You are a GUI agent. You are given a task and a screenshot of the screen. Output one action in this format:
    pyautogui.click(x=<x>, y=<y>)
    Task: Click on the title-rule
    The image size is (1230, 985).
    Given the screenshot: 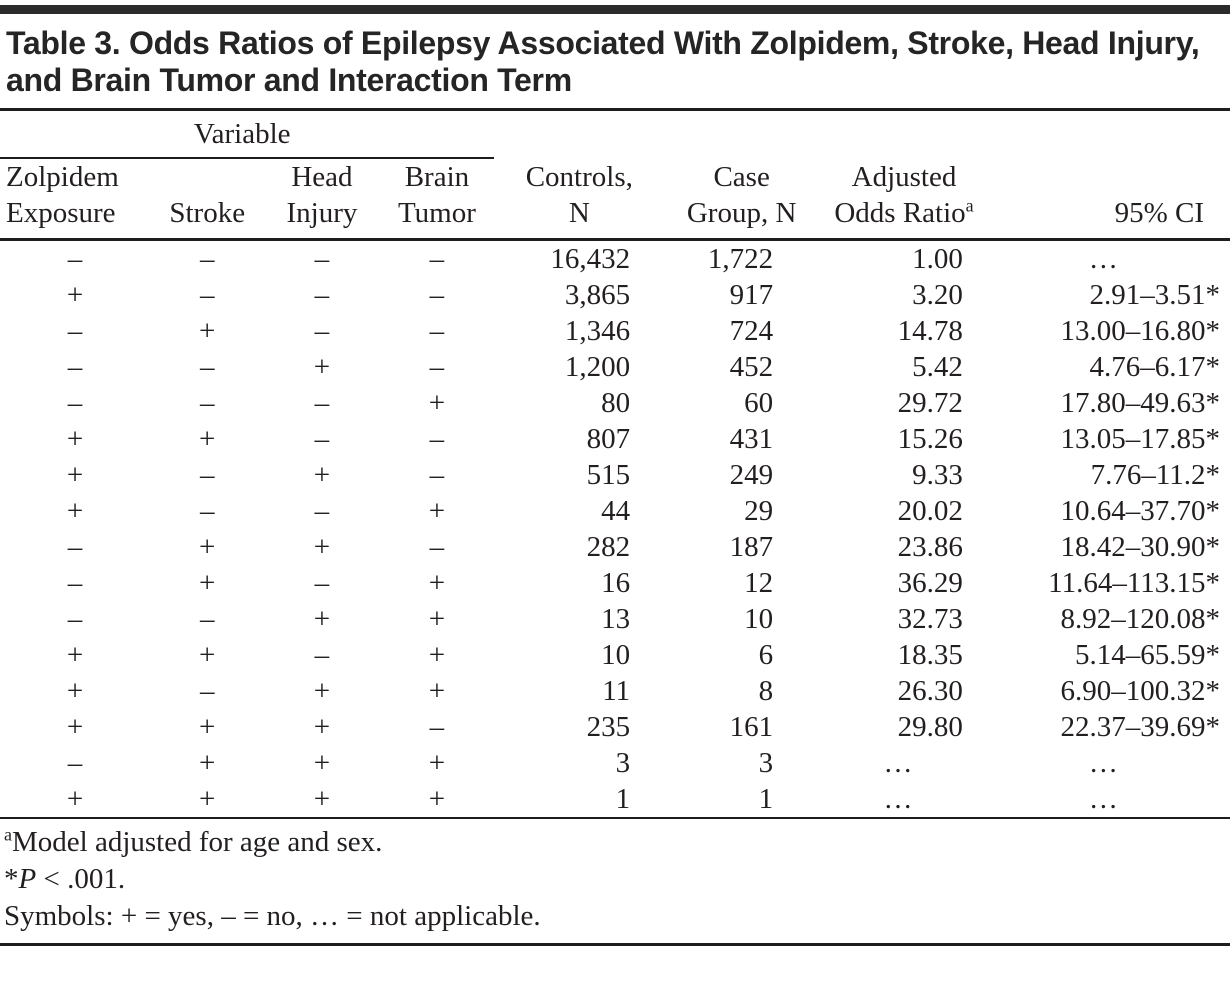 What is the action you would take?
    pyautogui.click(x=615, y=109)
    